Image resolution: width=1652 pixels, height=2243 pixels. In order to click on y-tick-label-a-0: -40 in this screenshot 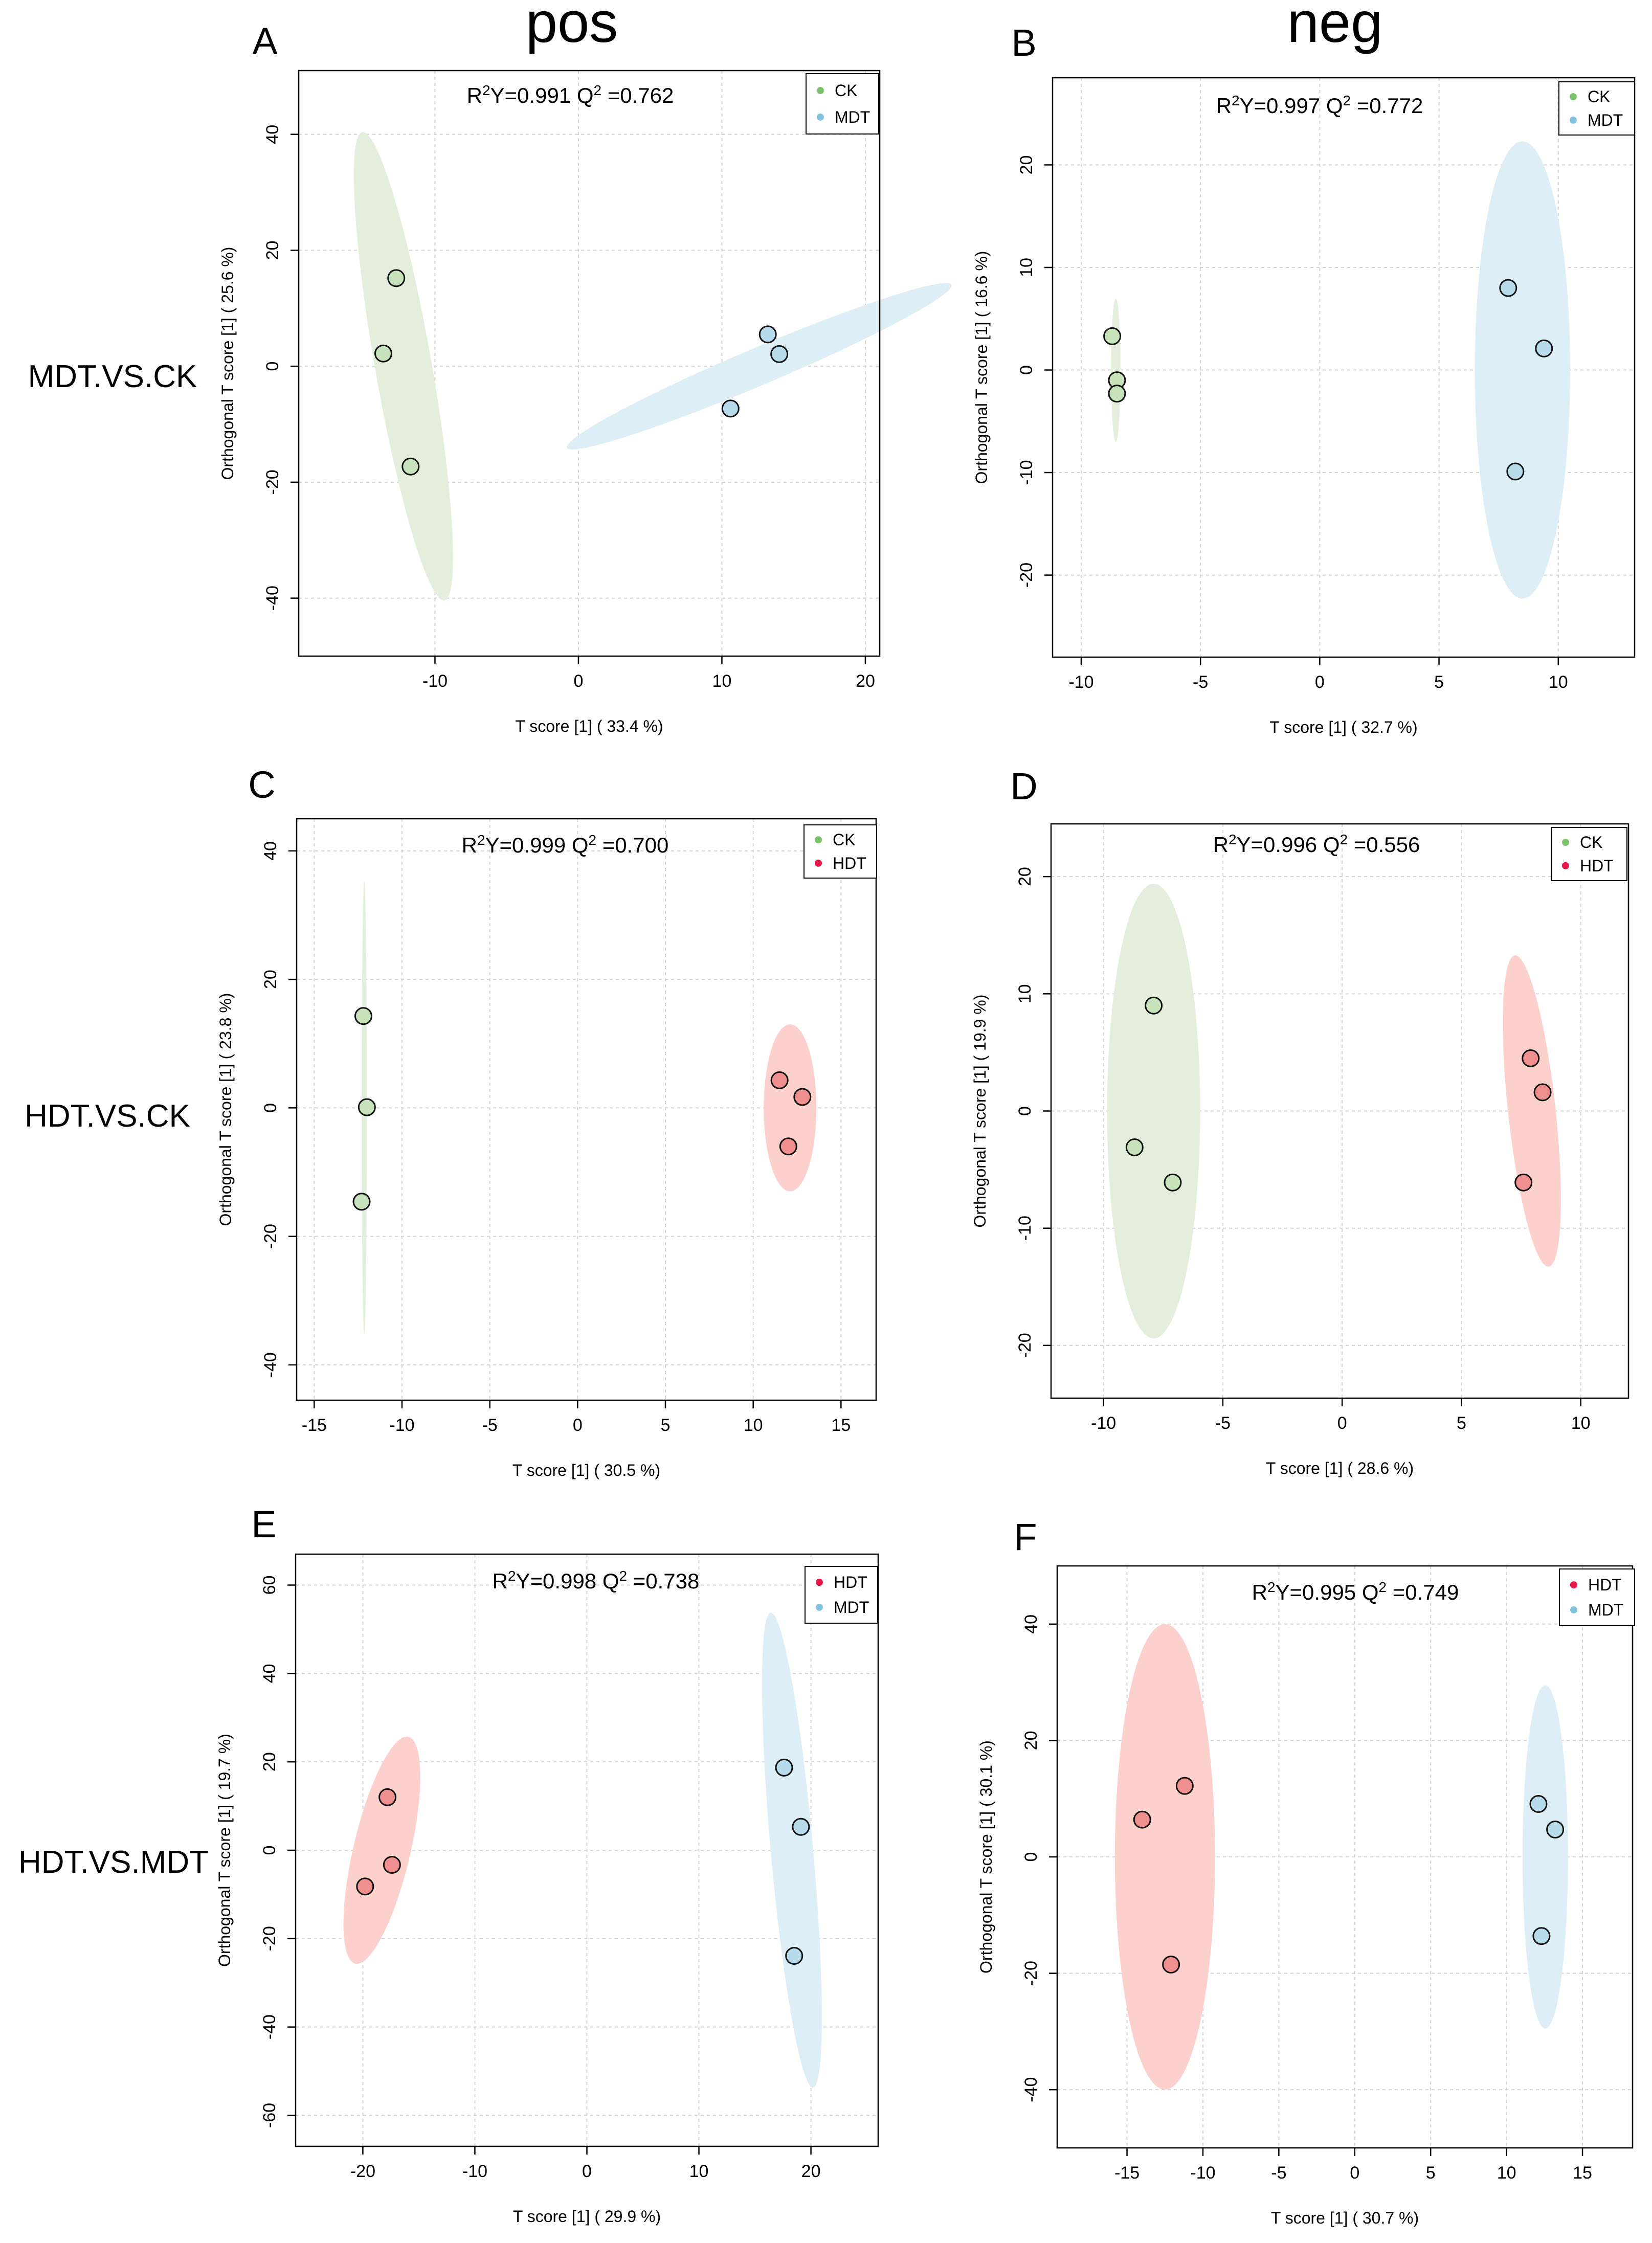, I will do `click(272, 598)`.